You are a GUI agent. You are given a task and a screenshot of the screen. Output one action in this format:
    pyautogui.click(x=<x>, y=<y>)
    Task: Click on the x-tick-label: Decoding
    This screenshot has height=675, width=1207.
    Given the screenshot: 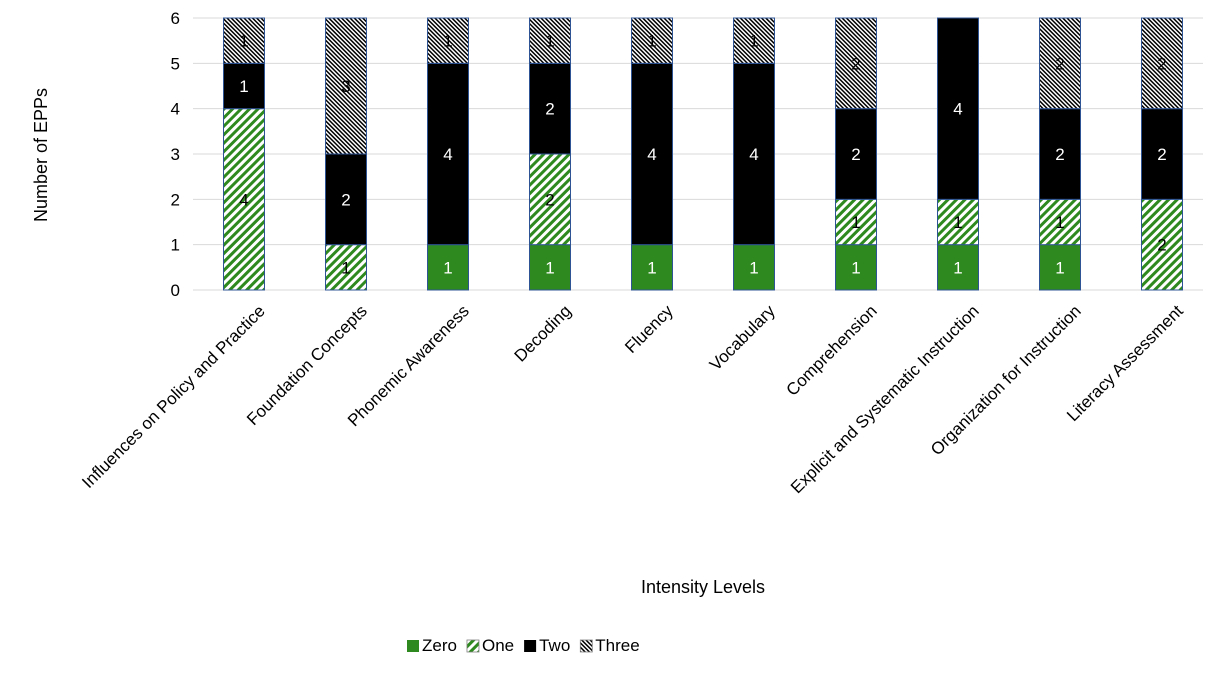 What is the action you would take?
    pyautogui.click(x=543, y=333)
    